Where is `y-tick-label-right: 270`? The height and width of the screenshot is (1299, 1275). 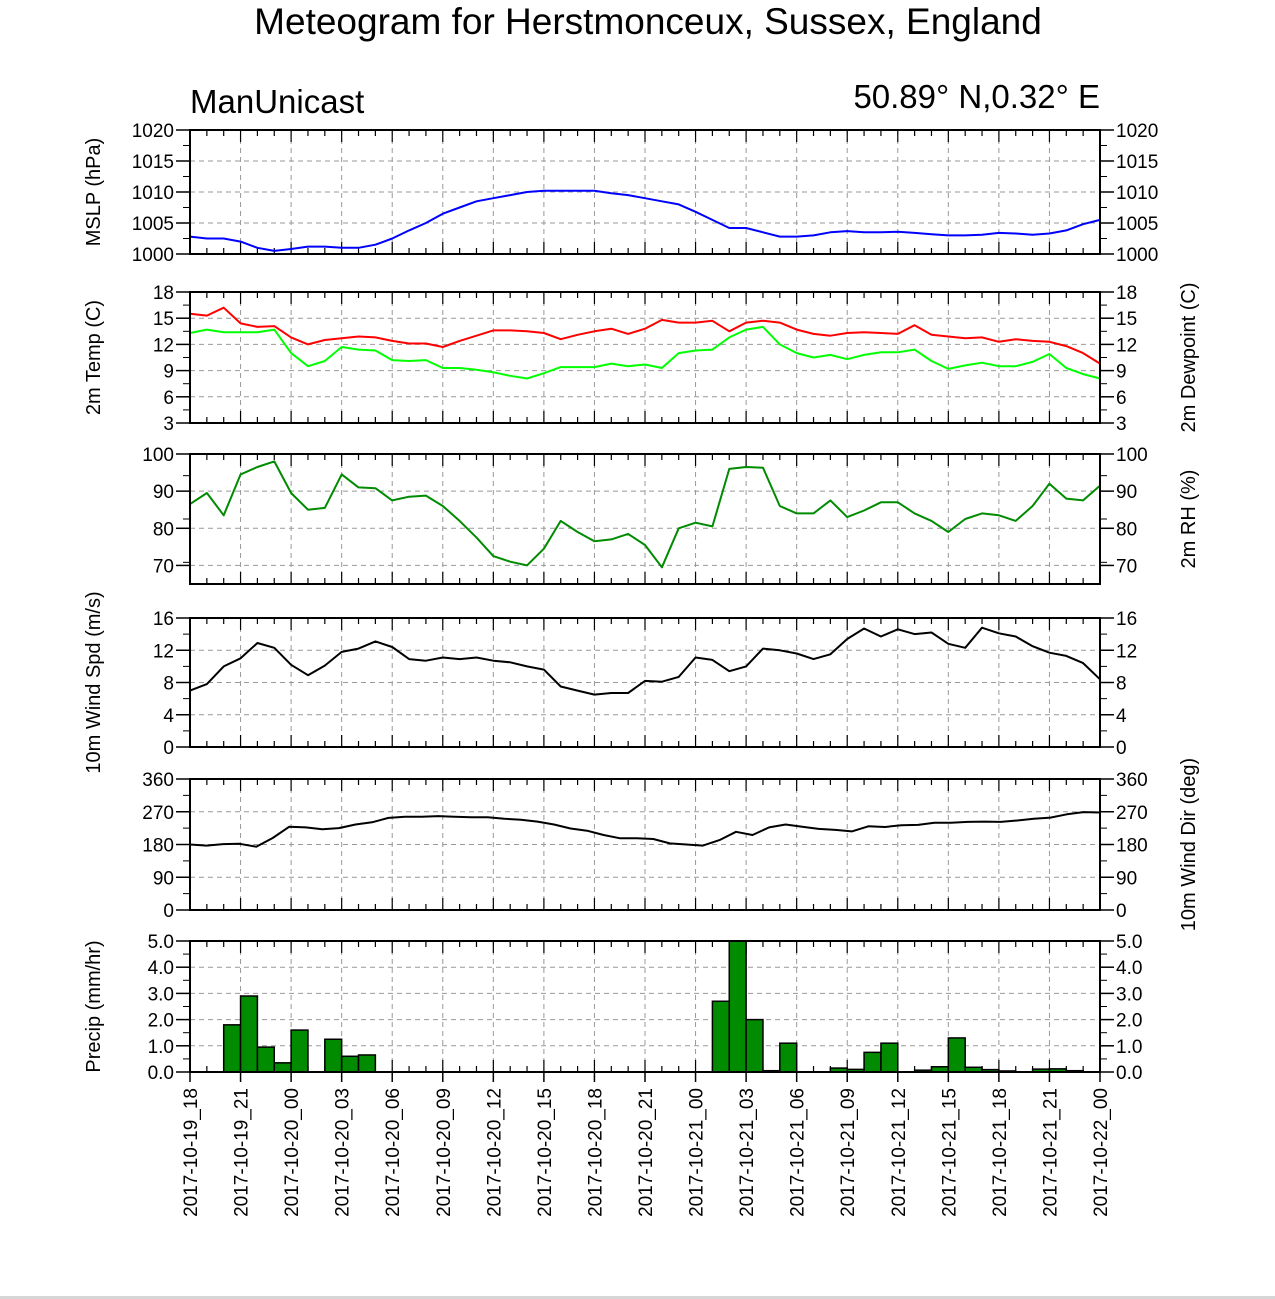 y-tick-label-right: 270 is located at coordinates (1132, 813).